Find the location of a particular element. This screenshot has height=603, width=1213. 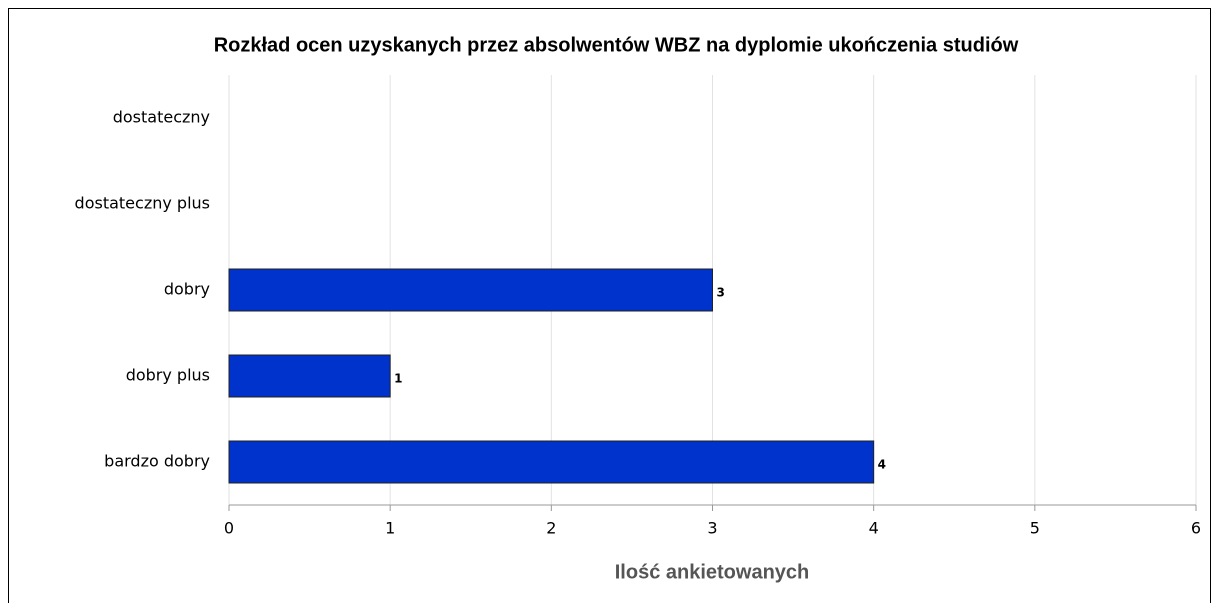

data-label: 3 is located at coordinates (721, 293).